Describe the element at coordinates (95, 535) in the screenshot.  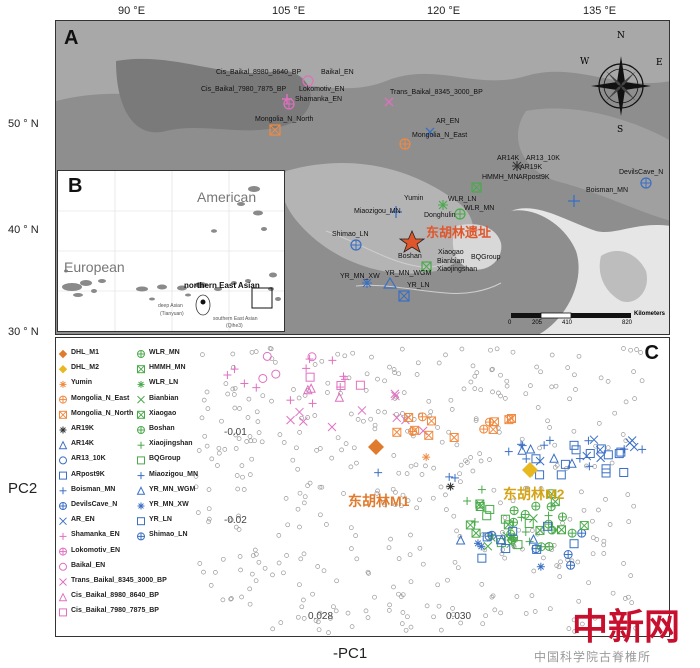
I see `legend-entry: Shamanka_EN` at that location.